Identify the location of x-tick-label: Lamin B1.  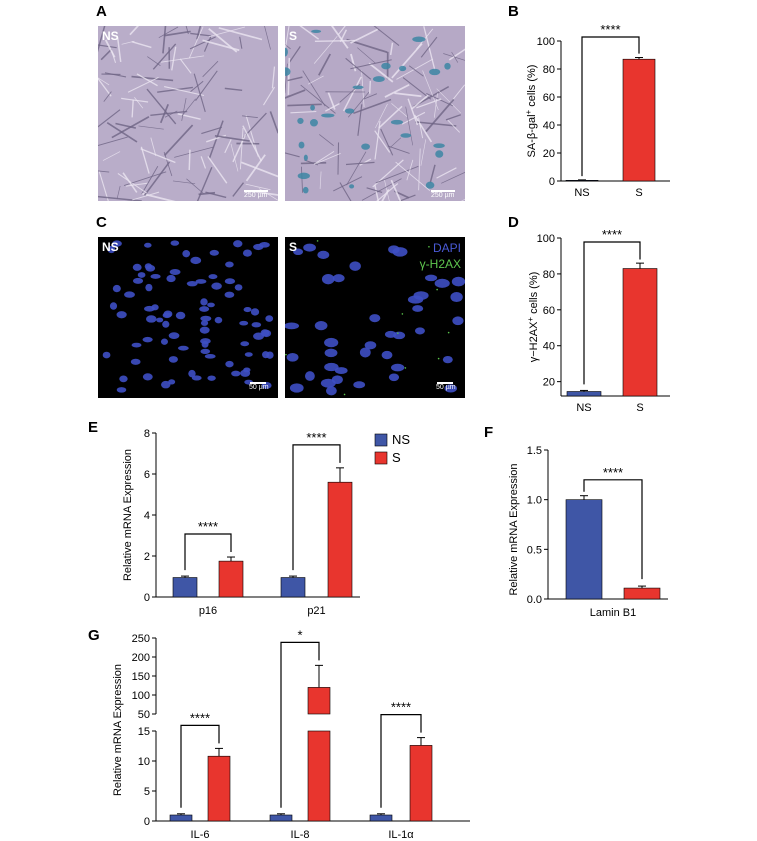
(613, 613).